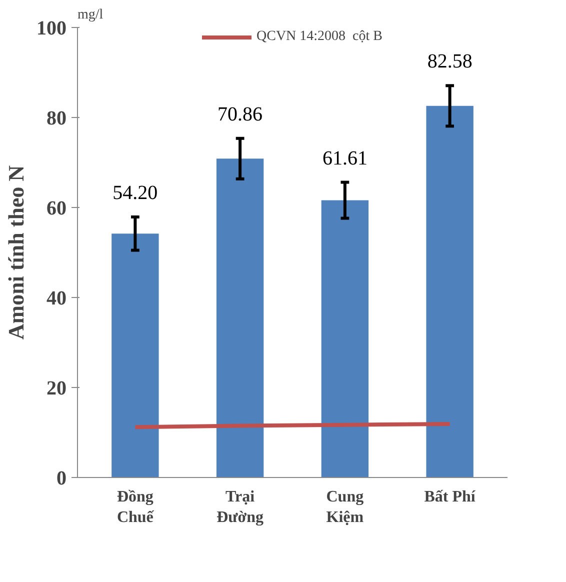 Image resolution: width=566 pixels, height=582 pixels. I want to click on data-label: 61.61, so click(345, 158).